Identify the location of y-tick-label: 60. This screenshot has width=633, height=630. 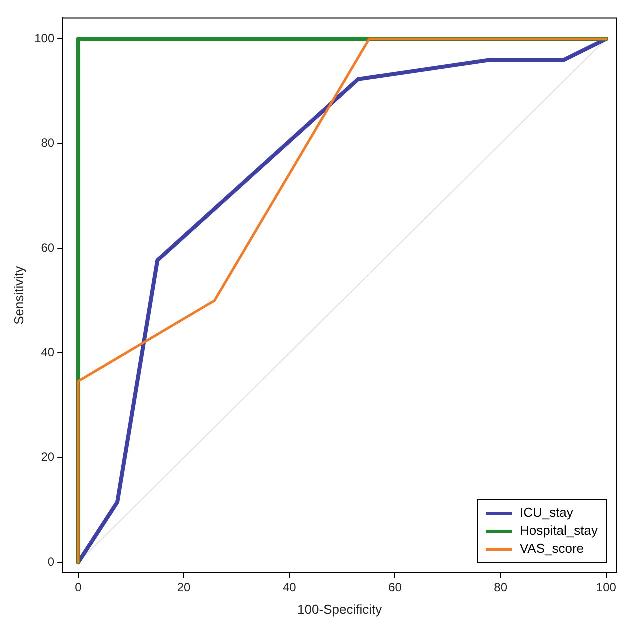
(48, 247).